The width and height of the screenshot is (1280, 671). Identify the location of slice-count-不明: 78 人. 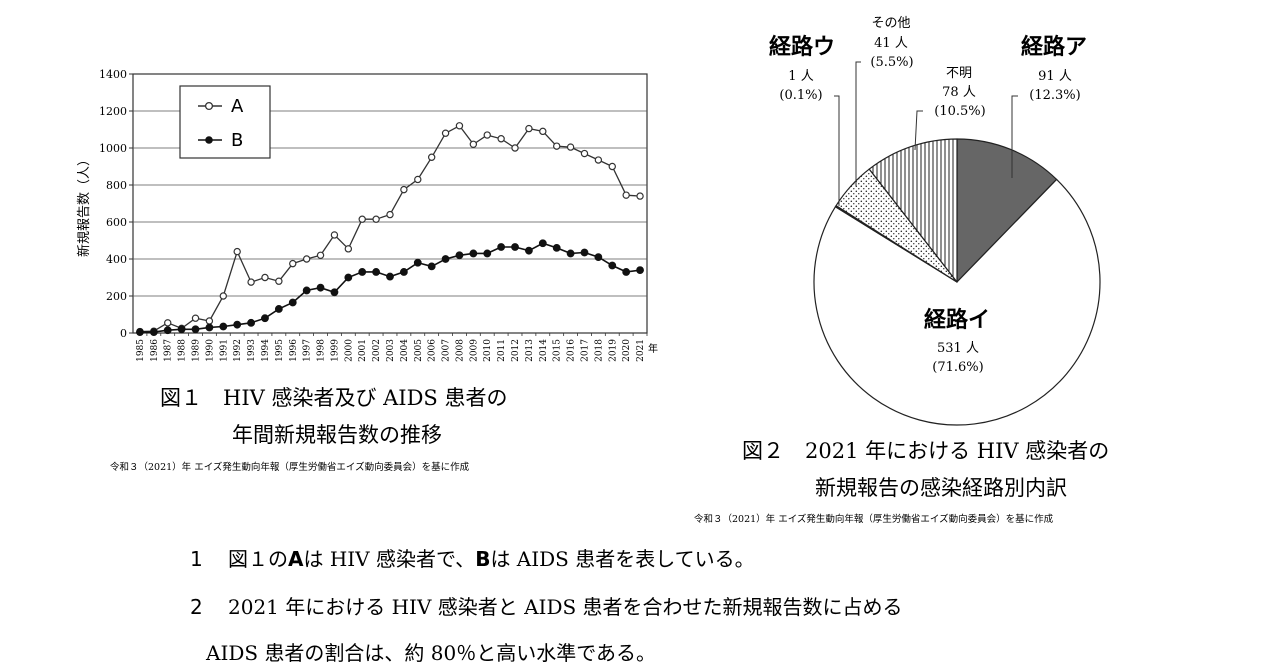
(959, 92).